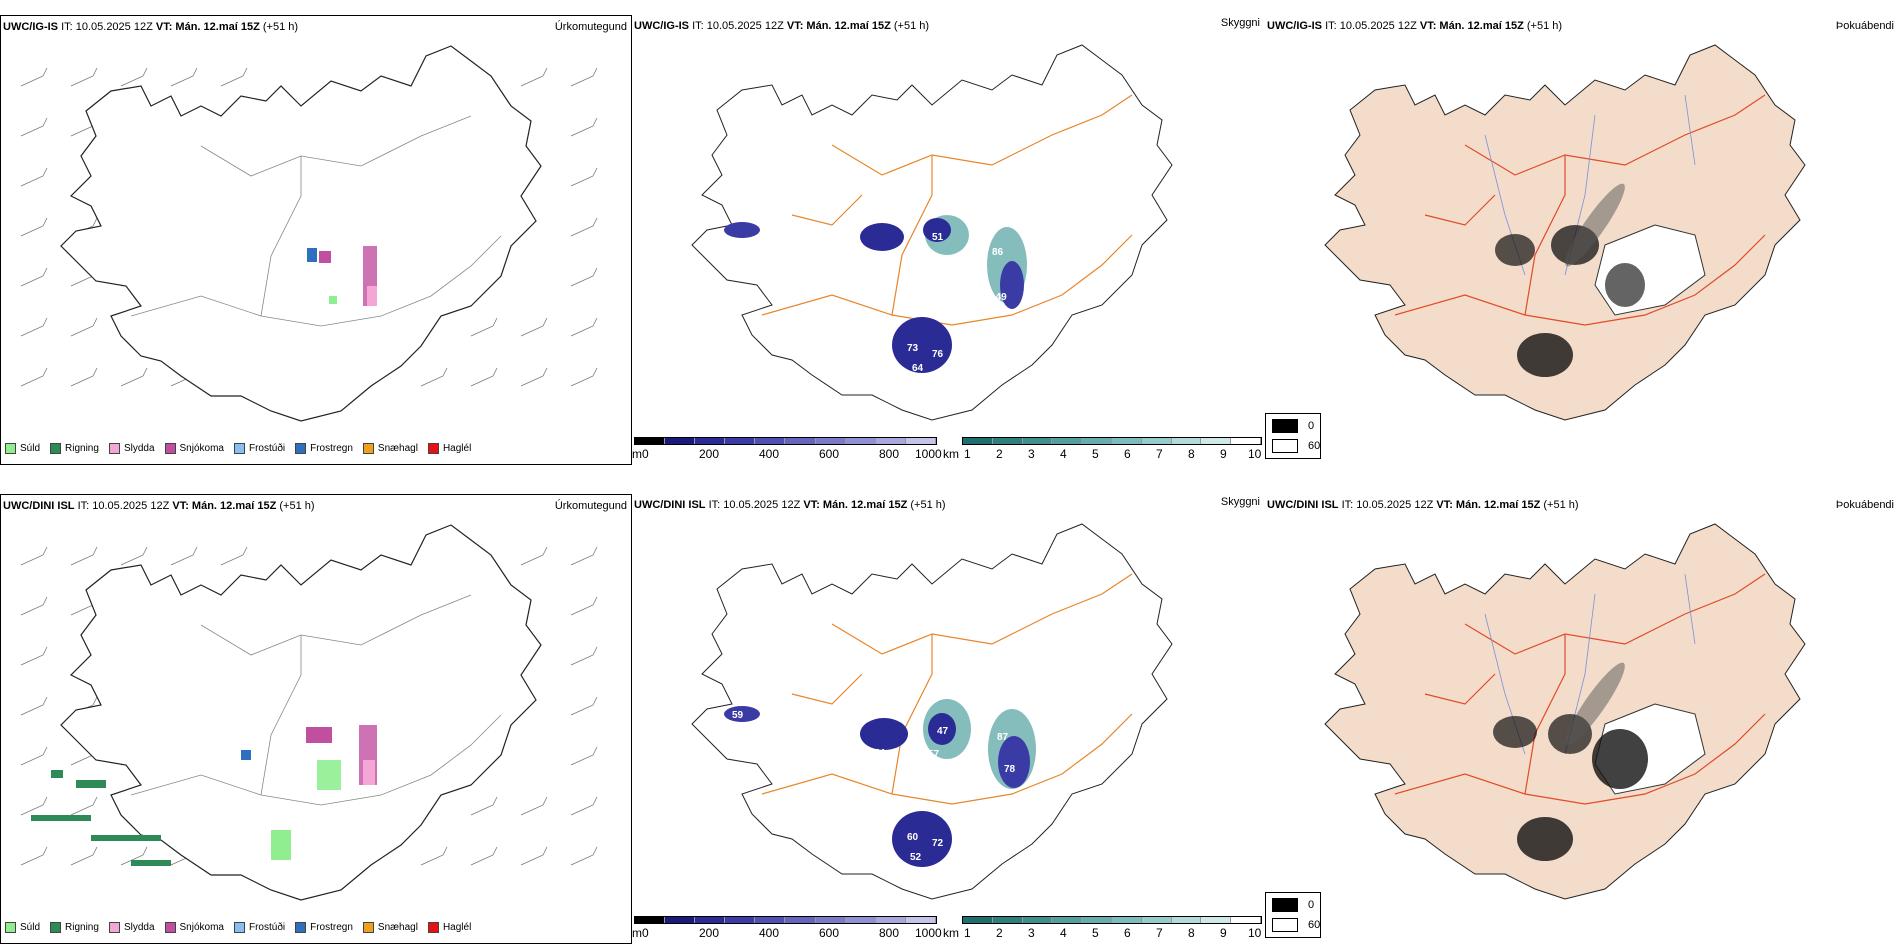 The height and width of the screenshot is (950, 1900). Describe the element at coordinates (785, 441) in the screenshot. I see `cloudbase-colorbar-top` at that location.